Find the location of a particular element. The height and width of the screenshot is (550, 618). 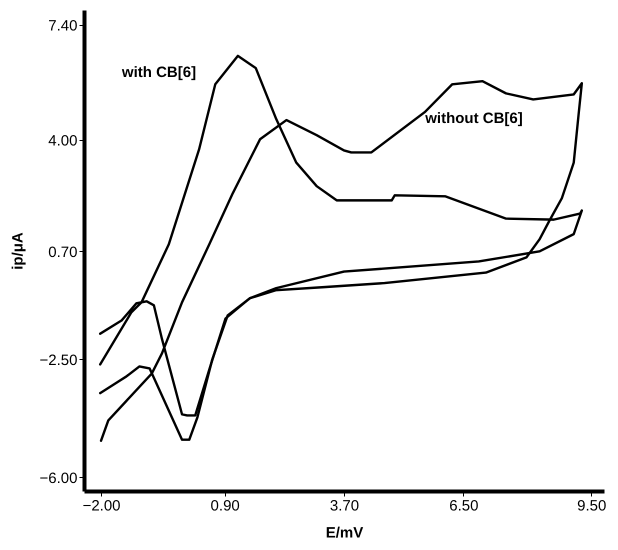

x-axis-title: E/mV is located at coordinates (345, 533).